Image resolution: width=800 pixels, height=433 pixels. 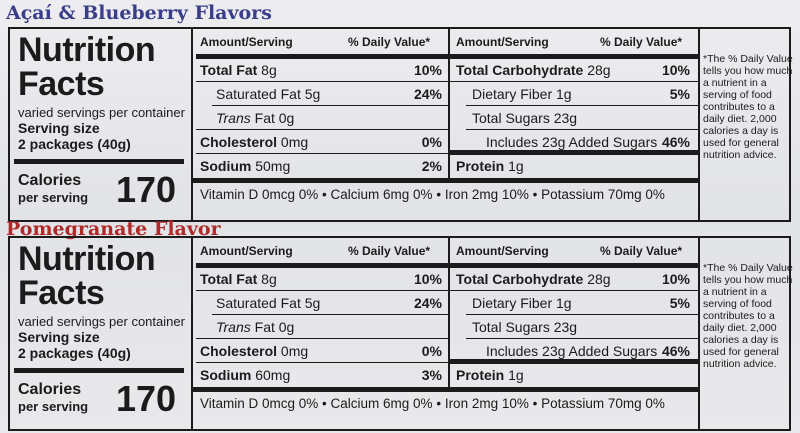 I want to click on flavor-heading: Pomegranate Flavor, so click(x=113, y=229).